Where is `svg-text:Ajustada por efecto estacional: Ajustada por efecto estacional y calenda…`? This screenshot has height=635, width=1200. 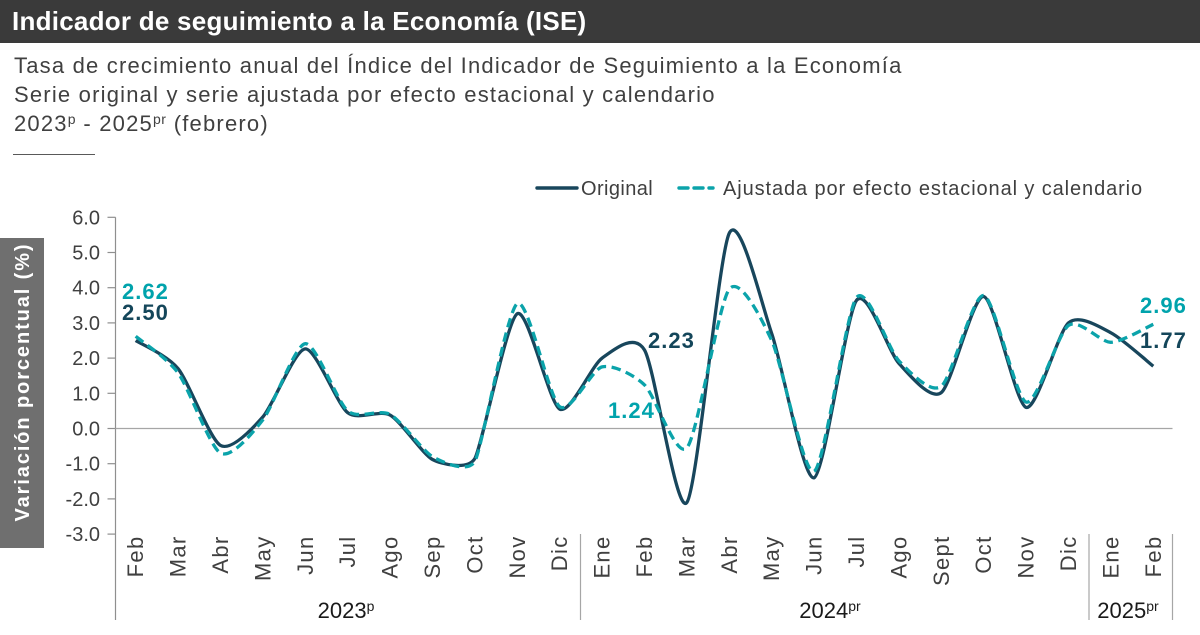 svg-text:Ajustada por efecto estacional: Ajustada por efecto estacional y calenda… is located at coordinates (933, 189).